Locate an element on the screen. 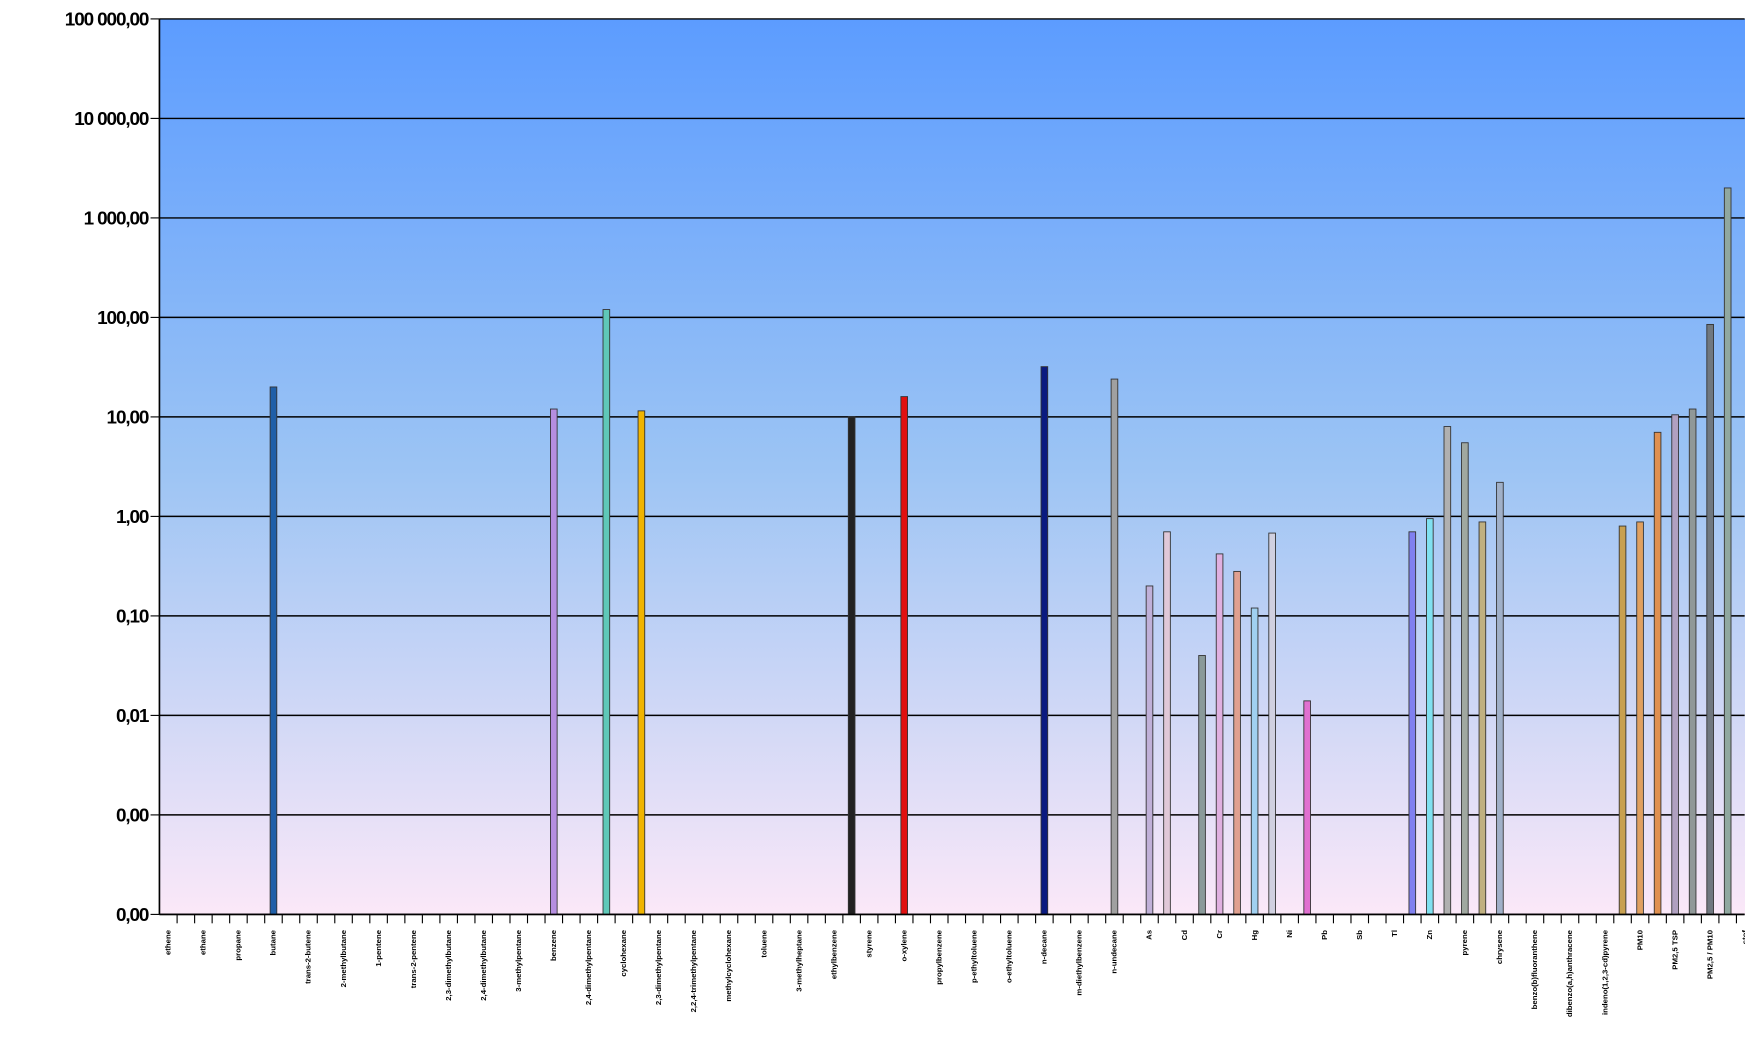 The width and height of the screenshot is (1745, 1044). y-tick-label: 0,10 is located at coordinates (132, 617).